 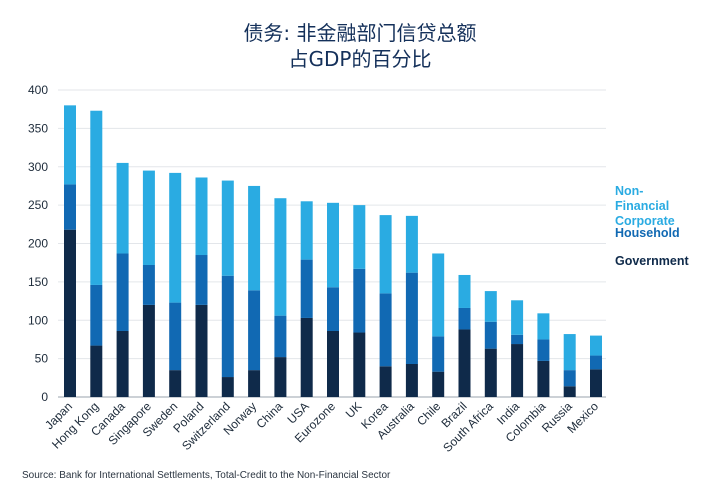 I want to click on y-tick-label: 250, so click(x=38, y=205).